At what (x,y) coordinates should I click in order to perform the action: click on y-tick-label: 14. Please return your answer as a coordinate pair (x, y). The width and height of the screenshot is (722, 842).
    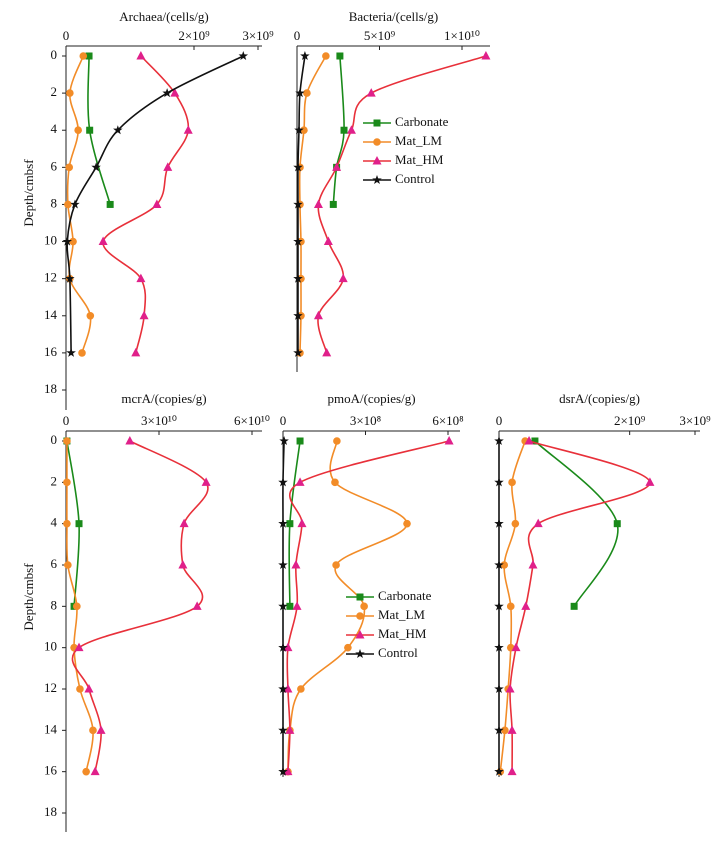
    Looking at the image, I should click on (51, 728).